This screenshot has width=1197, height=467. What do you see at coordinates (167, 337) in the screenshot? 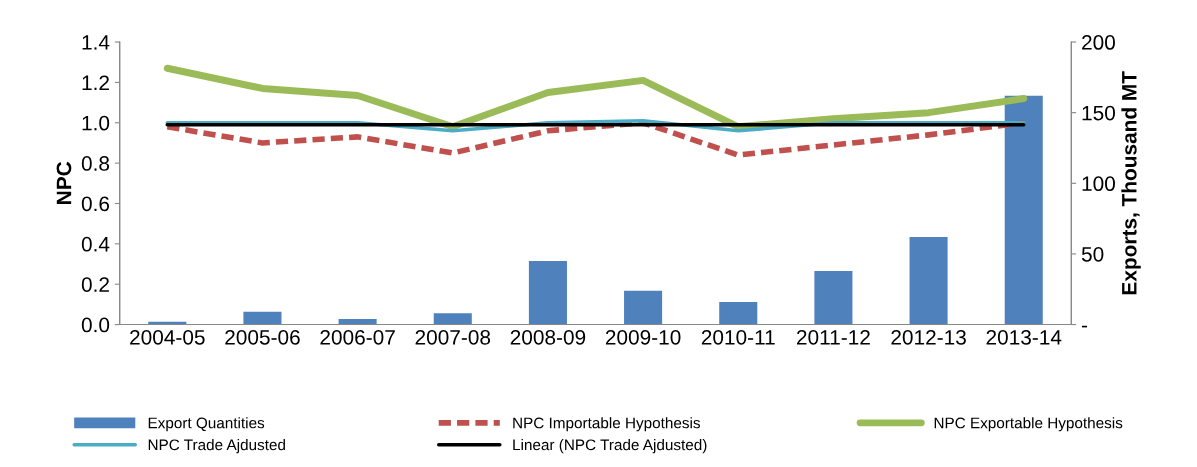
I see `x-tick-label: 2004-05` at bounding box center [167, 337].